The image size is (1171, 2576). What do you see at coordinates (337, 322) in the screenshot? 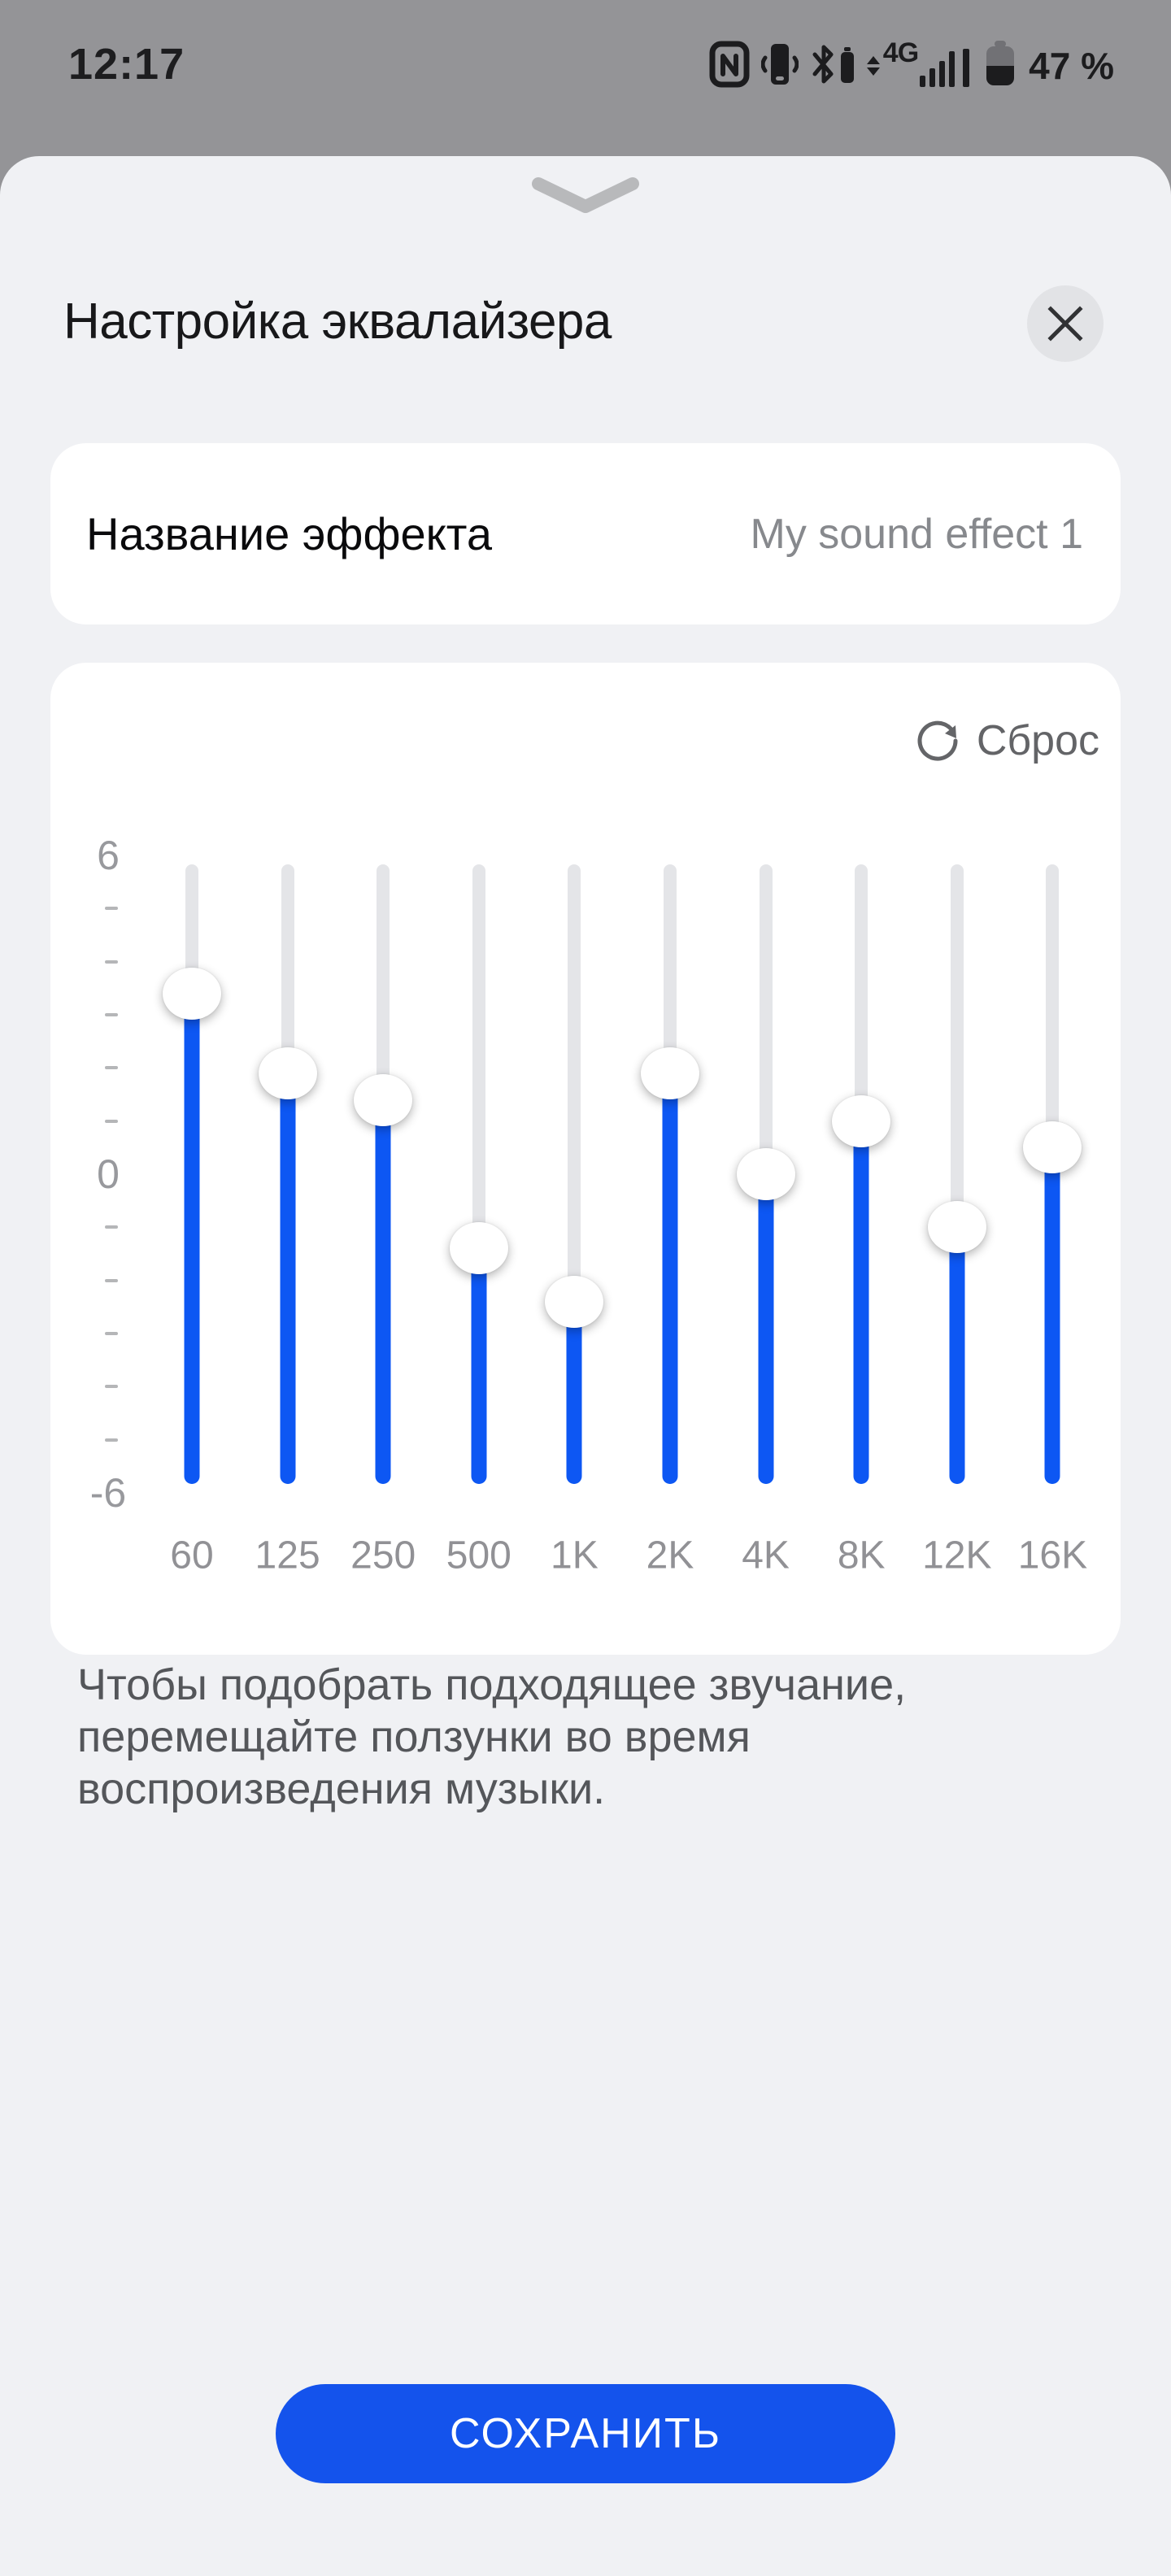
I see `page-title: Настройка эквалайзера` at bounding box center [337, 322].